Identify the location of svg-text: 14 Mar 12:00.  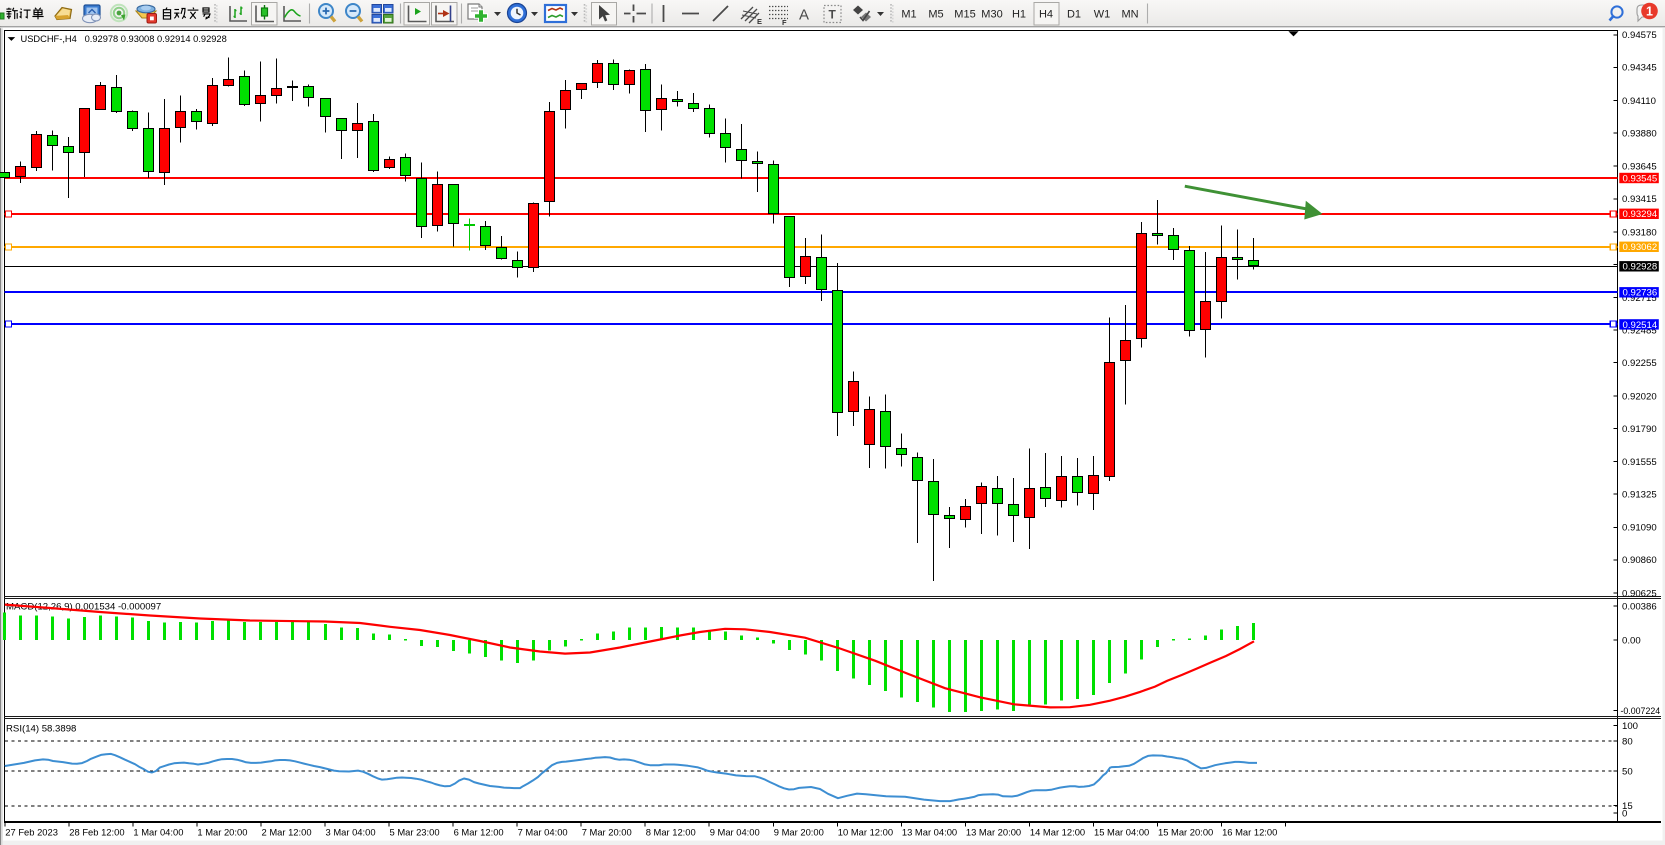
(1057, 831).